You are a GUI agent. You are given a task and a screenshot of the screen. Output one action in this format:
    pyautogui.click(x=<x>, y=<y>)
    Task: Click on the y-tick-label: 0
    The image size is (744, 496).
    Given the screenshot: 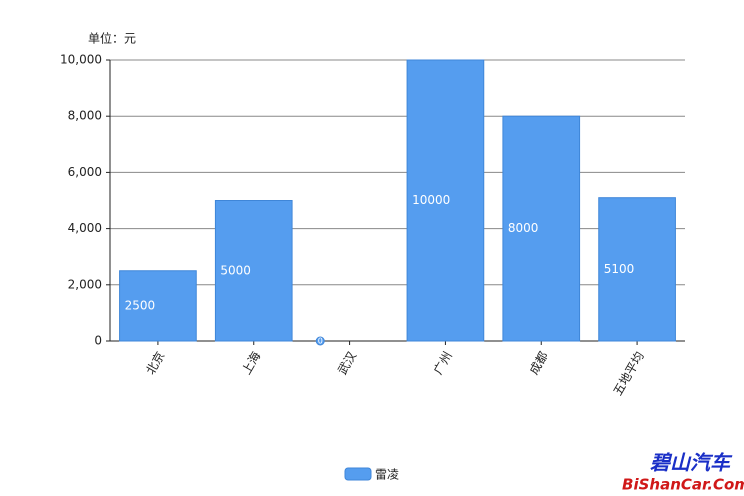 What is the action you would take?
    pyautogui.click(x=98, y=341)
    